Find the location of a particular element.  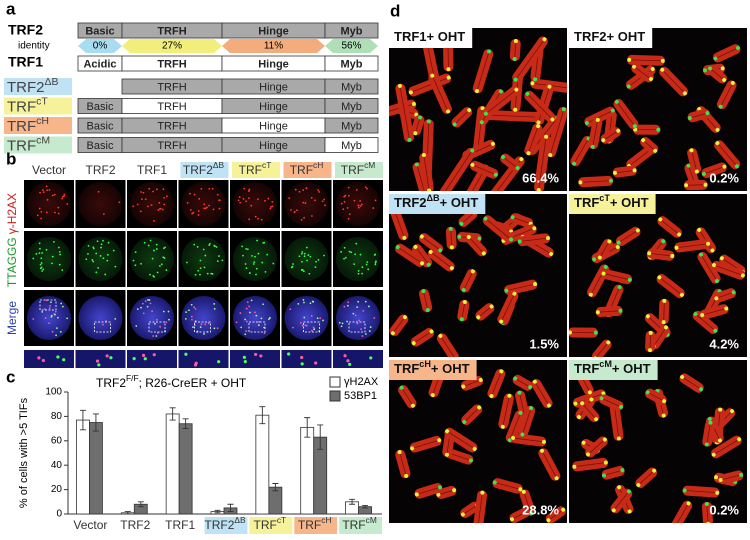

identity-shape is located at coordinates (273, 46).